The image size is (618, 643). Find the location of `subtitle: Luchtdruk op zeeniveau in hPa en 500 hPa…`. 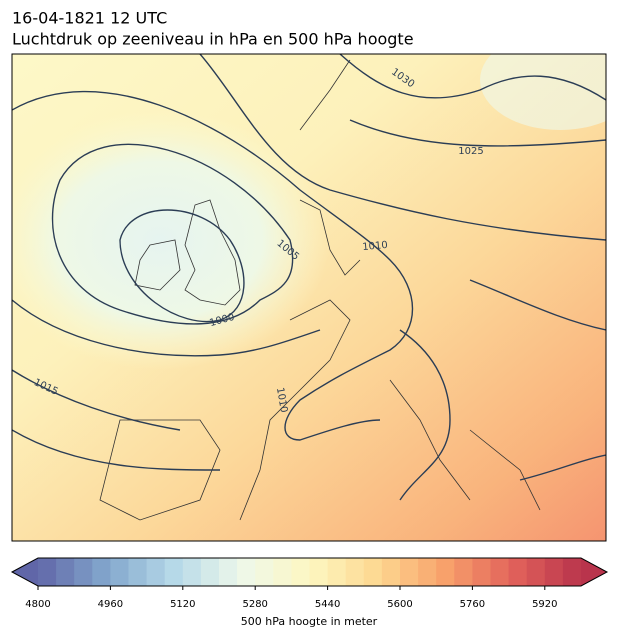

subtitle: Luchtdruk op zeeniveau in hPa en 500 hPa… is located at coordinates (213, 39).